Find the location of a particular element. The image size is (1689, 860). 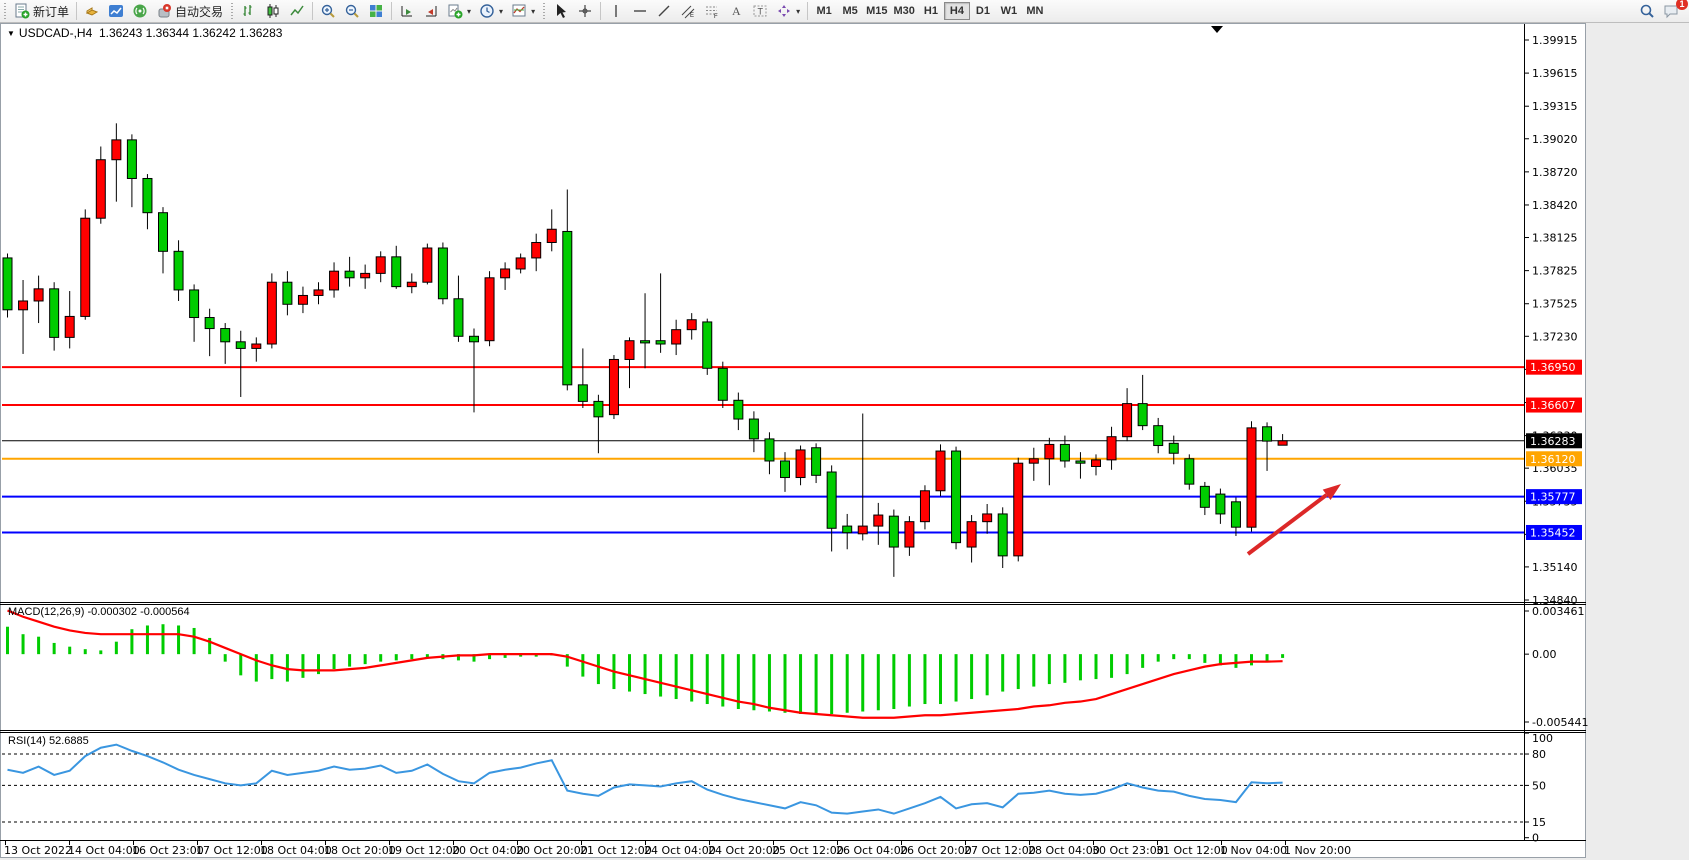

bar-chart-type-button is located at coordinates (249, 11).